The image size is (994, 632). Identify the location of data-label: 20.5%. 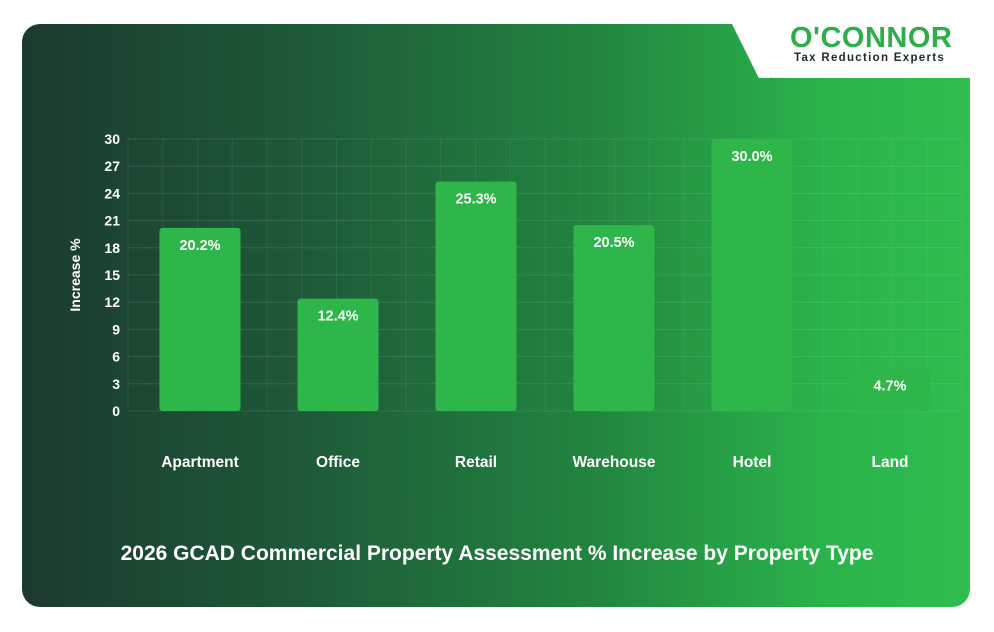
(613, 243).